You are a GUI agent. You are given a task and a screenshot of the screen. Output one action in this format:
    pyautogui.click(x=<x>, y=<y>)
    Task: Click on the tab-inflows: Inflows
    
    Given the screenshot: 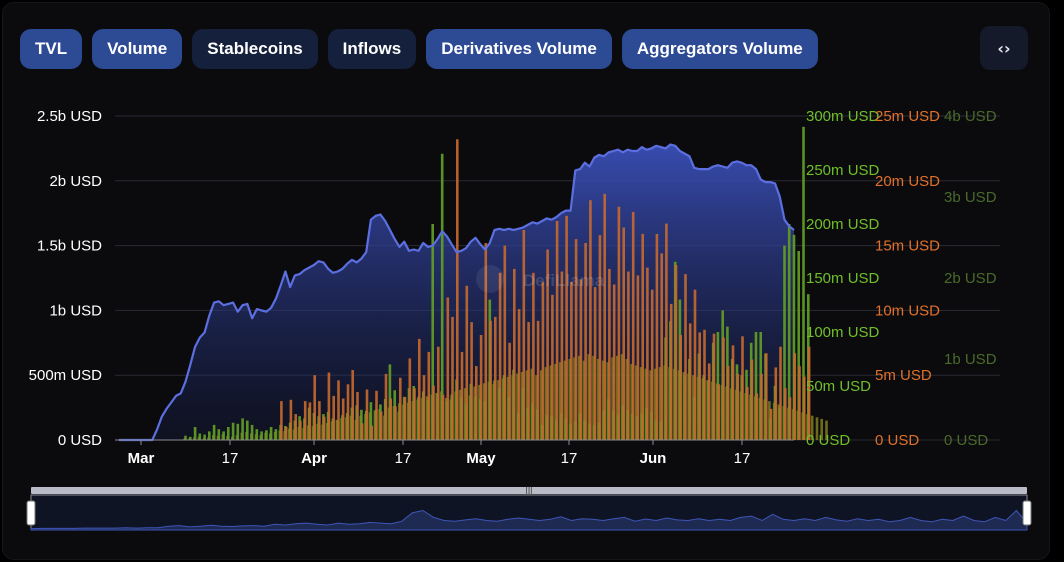 What is the action you would take?
    pyautogui.click(x=372, y=49)
    